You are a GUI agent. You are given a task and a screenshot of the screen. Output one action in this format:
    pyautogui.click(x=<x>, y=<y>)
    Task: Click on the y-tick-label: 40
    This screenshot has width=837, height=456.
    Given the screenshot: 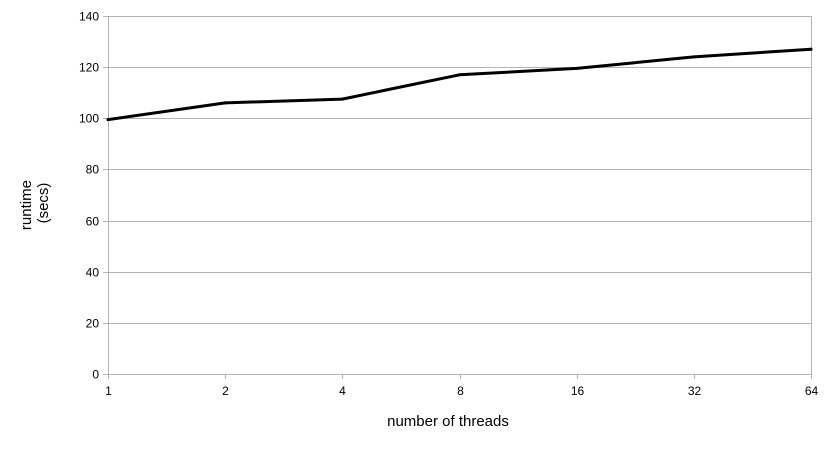 What is the action you would take?
    pyautogui.click(x=93, y=273)
    